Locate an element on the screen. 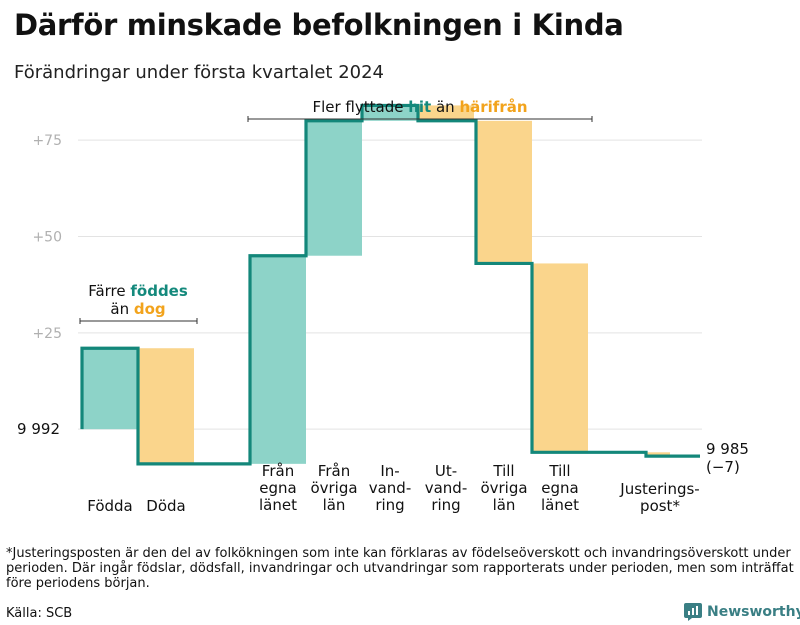 This screenshot has width=800, height=625. brand-name: Newsworthy is located at coordinates (753, 612).